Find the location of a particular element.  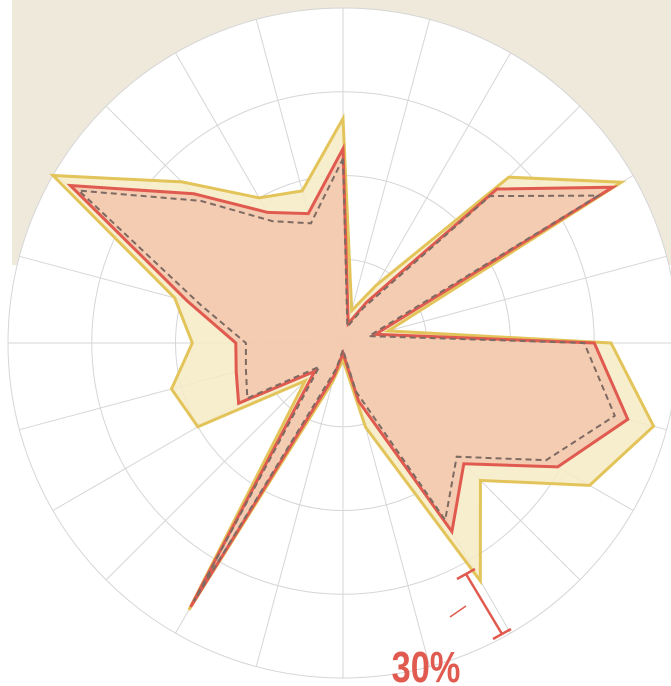

annotation-bracket is located at coordinates (480, 604).